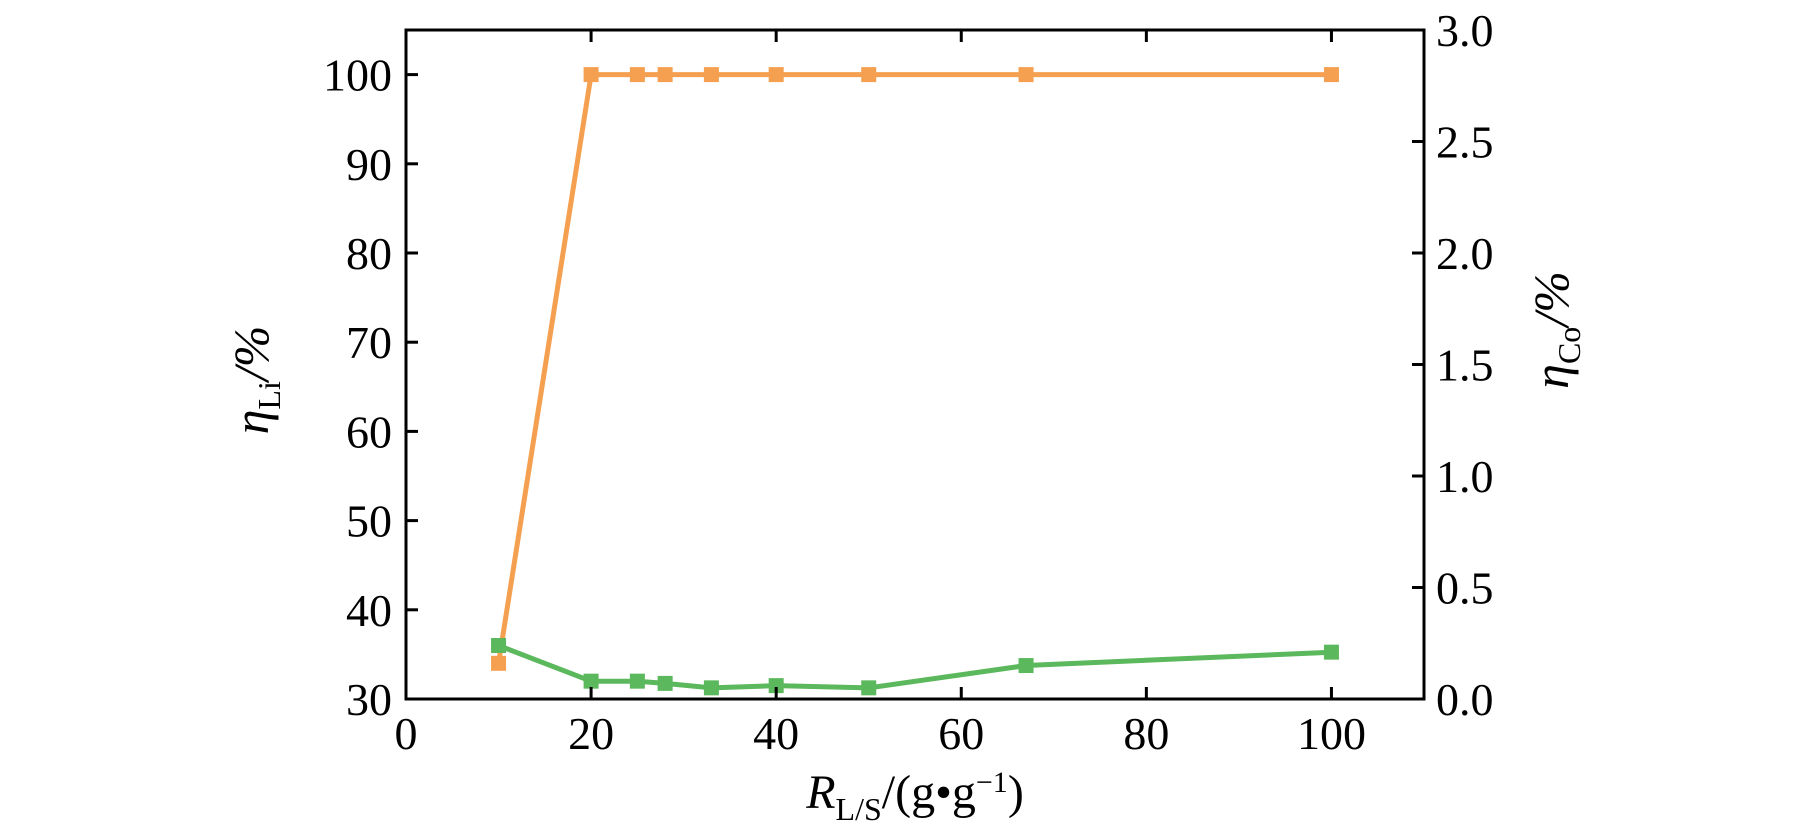 This screenshot has width=1819, height=827. I want to click on y-left-tick-label: 30, so click(369, 699).